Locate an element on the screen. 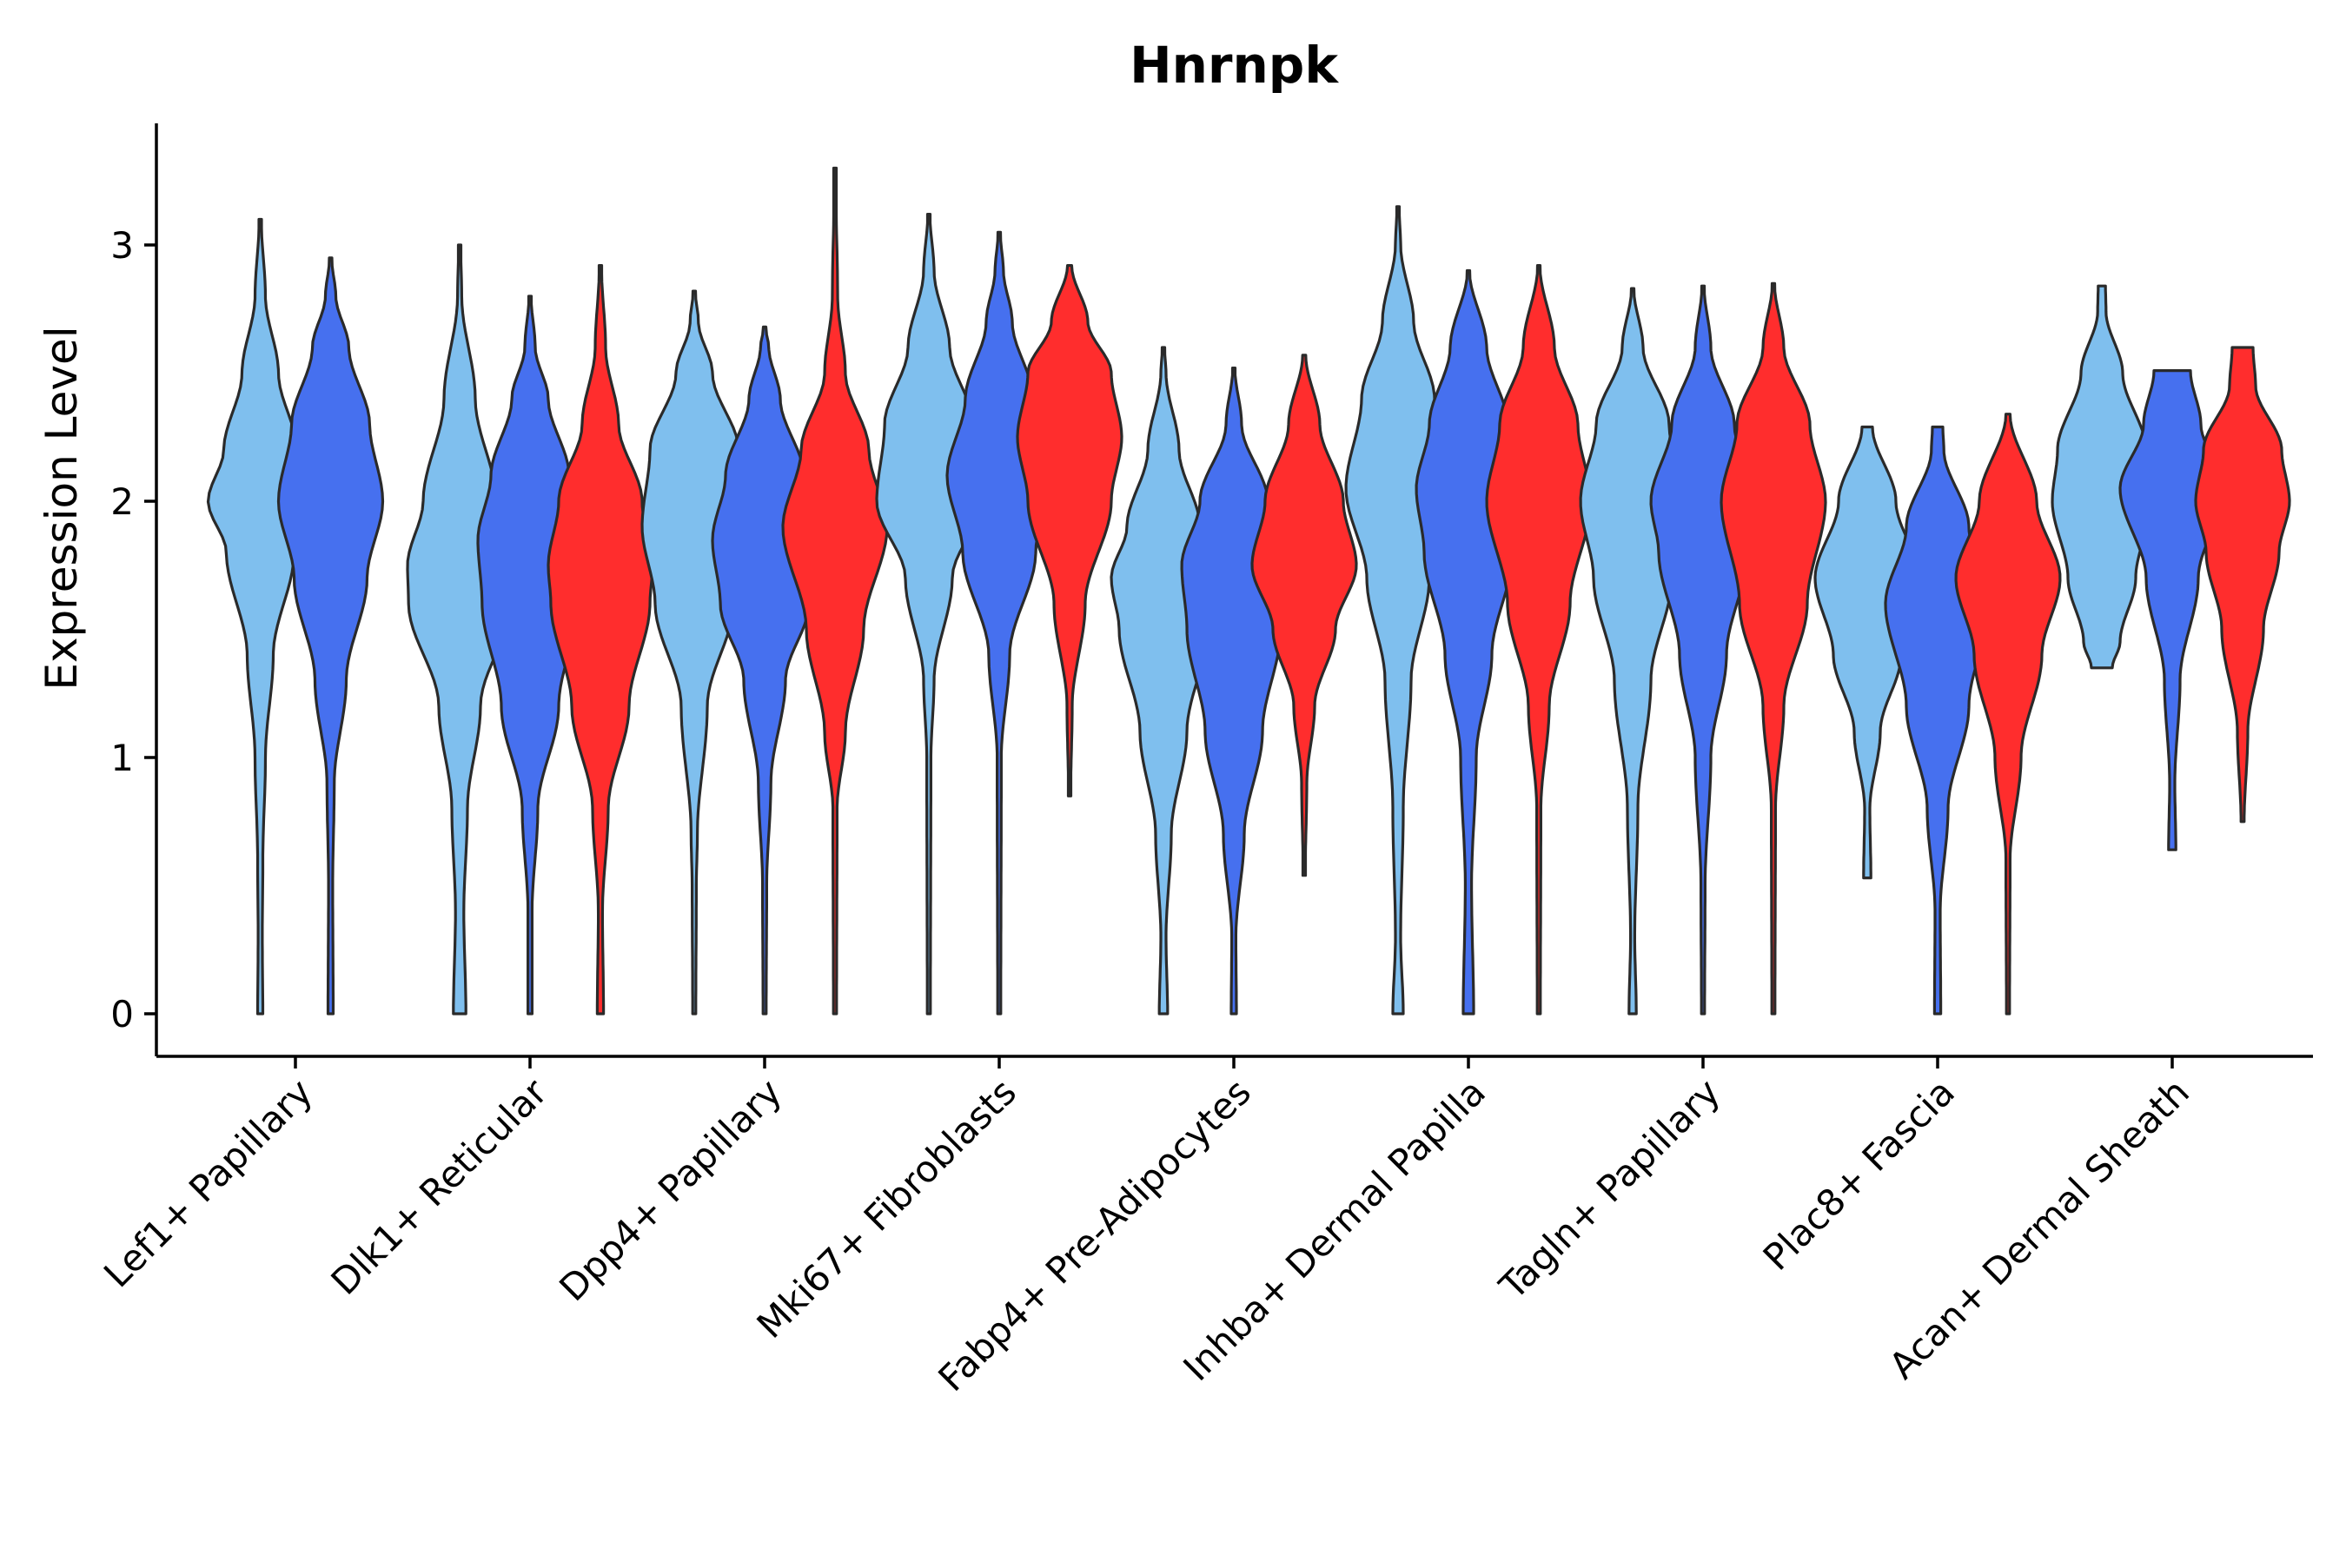  x-tick-label: Tagln+ Papillary is located at coordinates (1610, 1188).